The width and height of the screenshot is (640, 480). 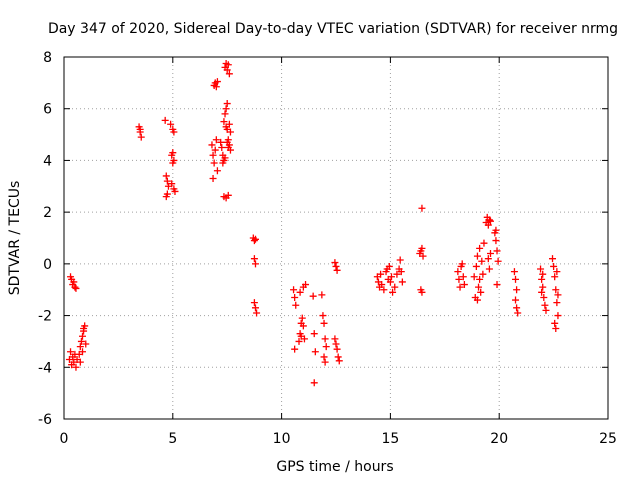 I want to click on y-tick-label: 6, so click(x=47, y=110).